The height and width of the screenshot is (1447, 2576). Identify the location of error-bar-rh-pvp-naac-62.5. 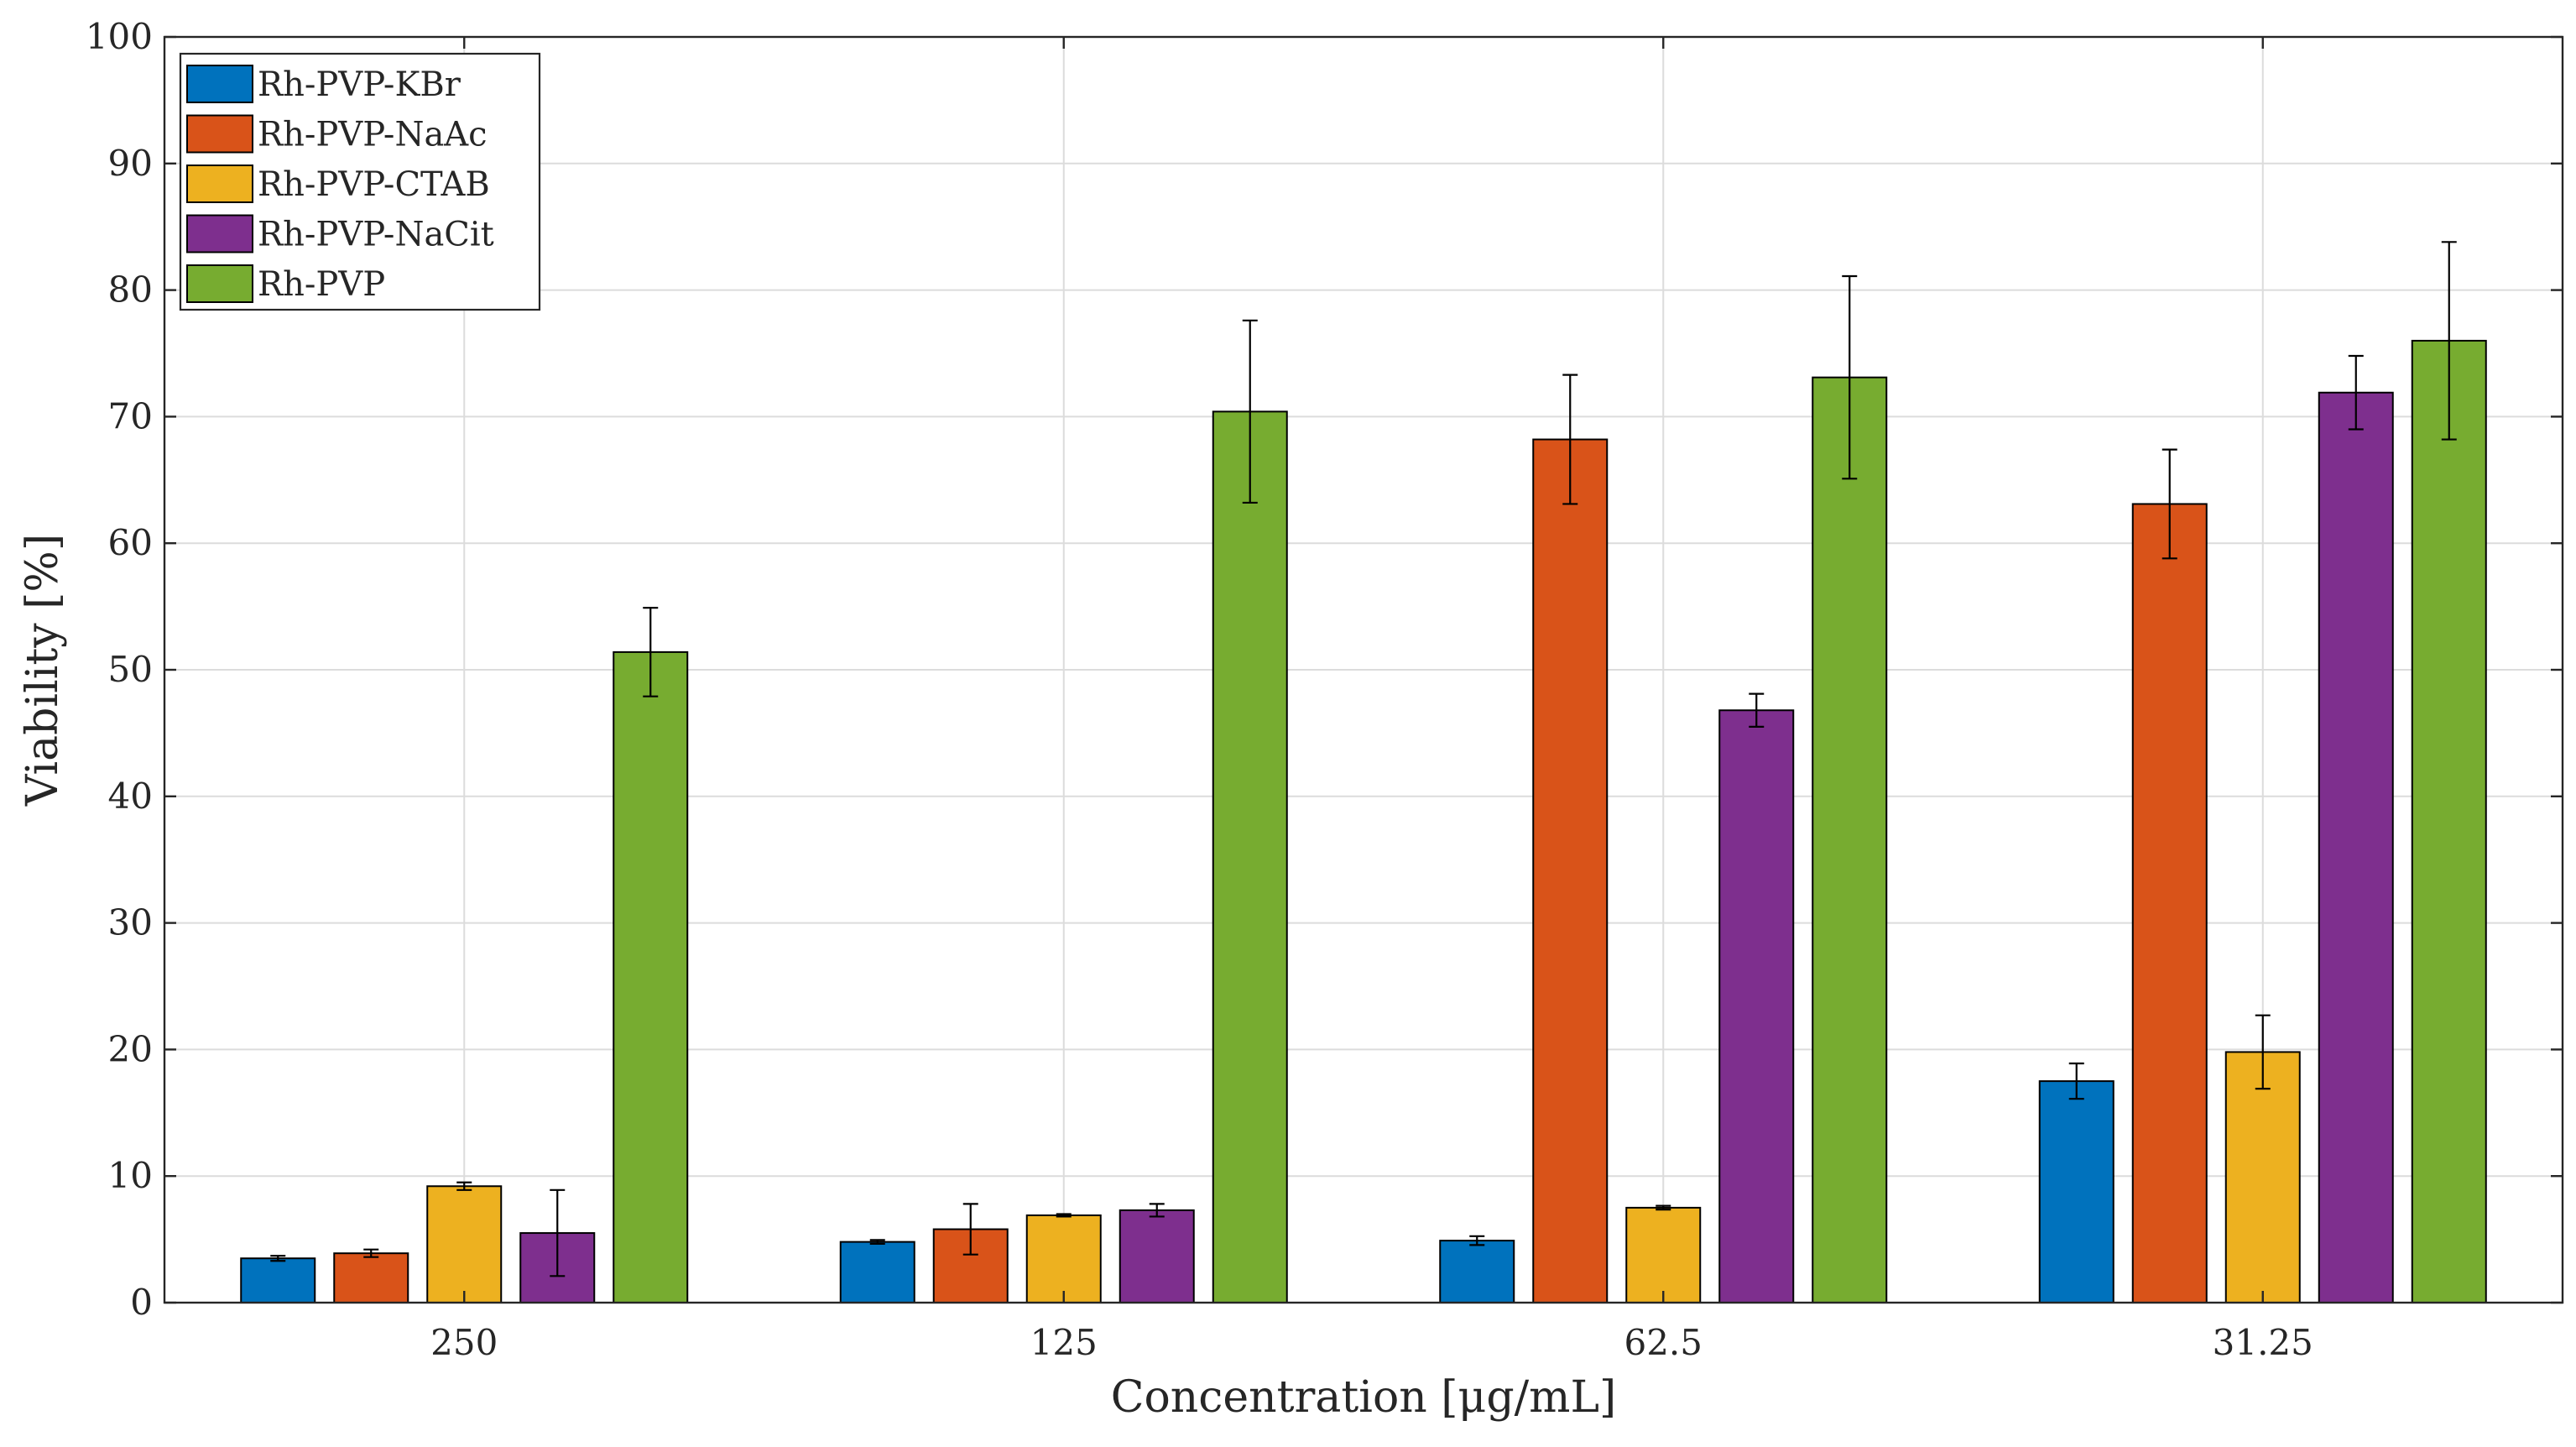
(1570, 439).